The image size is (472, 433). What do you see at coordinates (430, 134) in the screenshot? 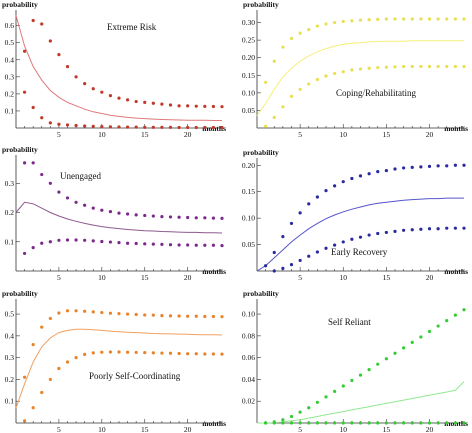
I see `x-tick-label: 20` at bounding box center [430, 134].